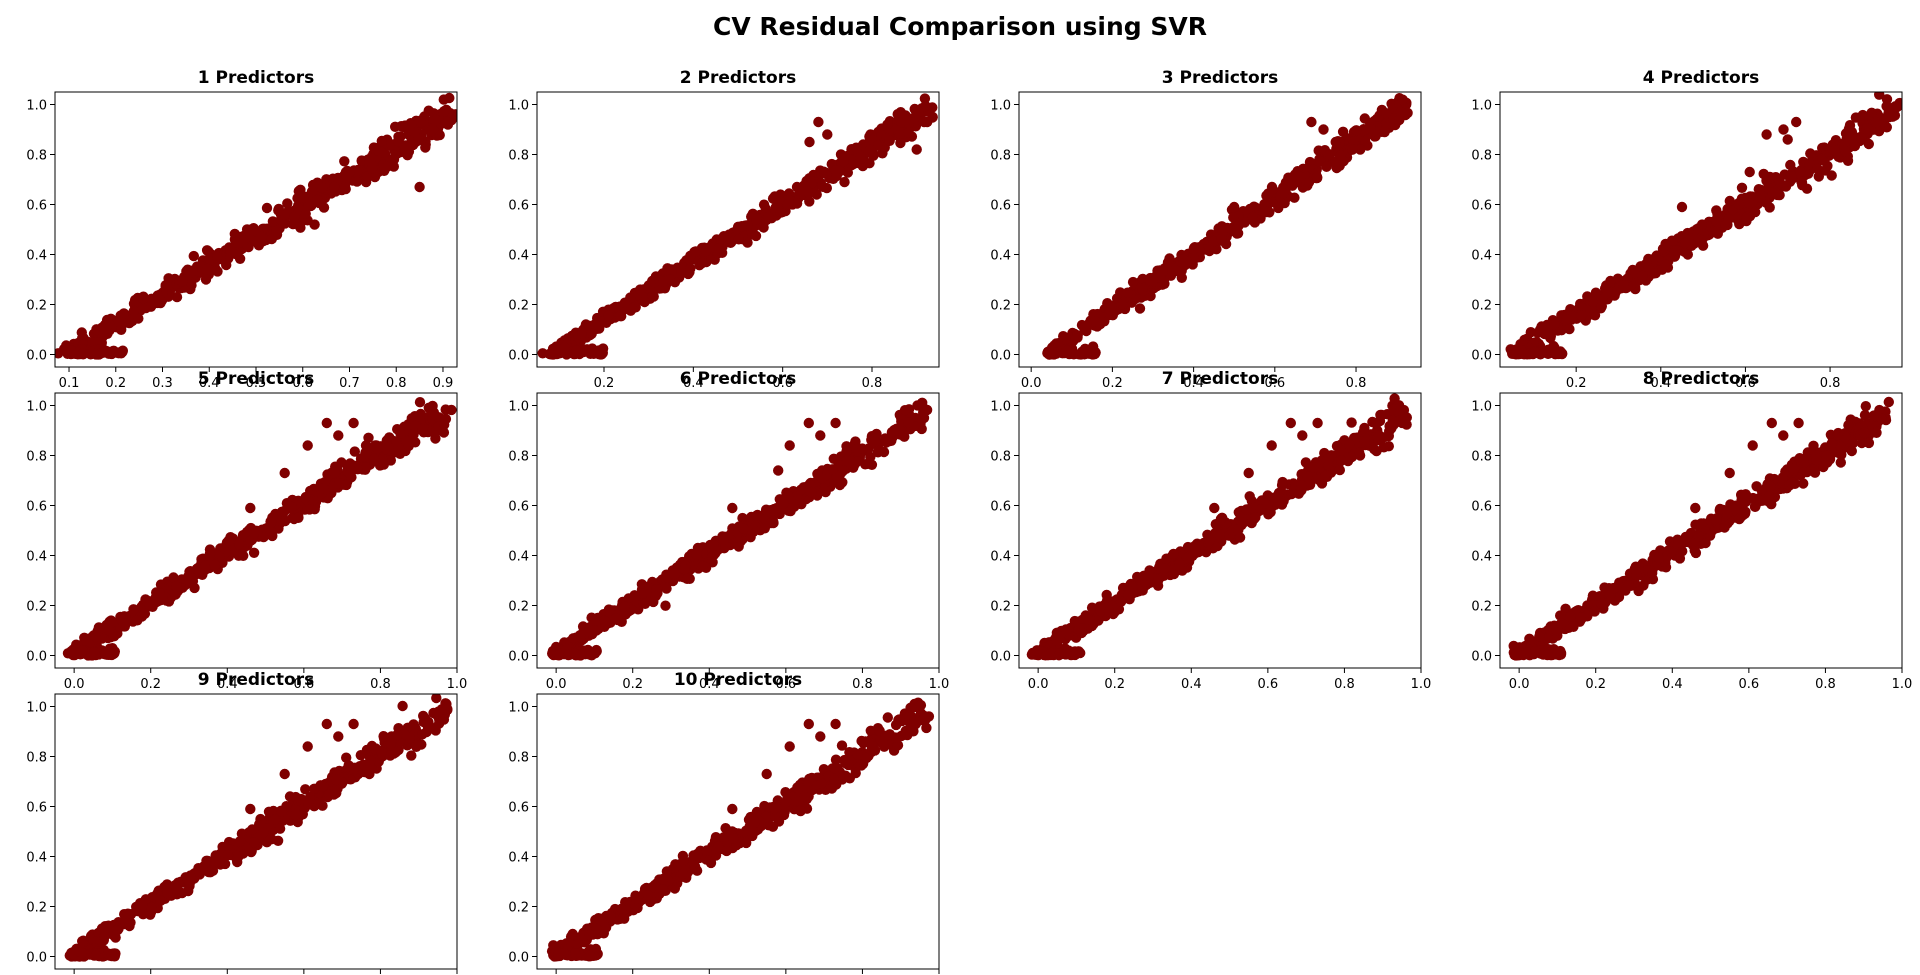 This screenshot has height=975, width=1920. Describe the element at coordinates (256, 680) in the screenshot. I see `subplot-title: 9 Predictors` at that location.